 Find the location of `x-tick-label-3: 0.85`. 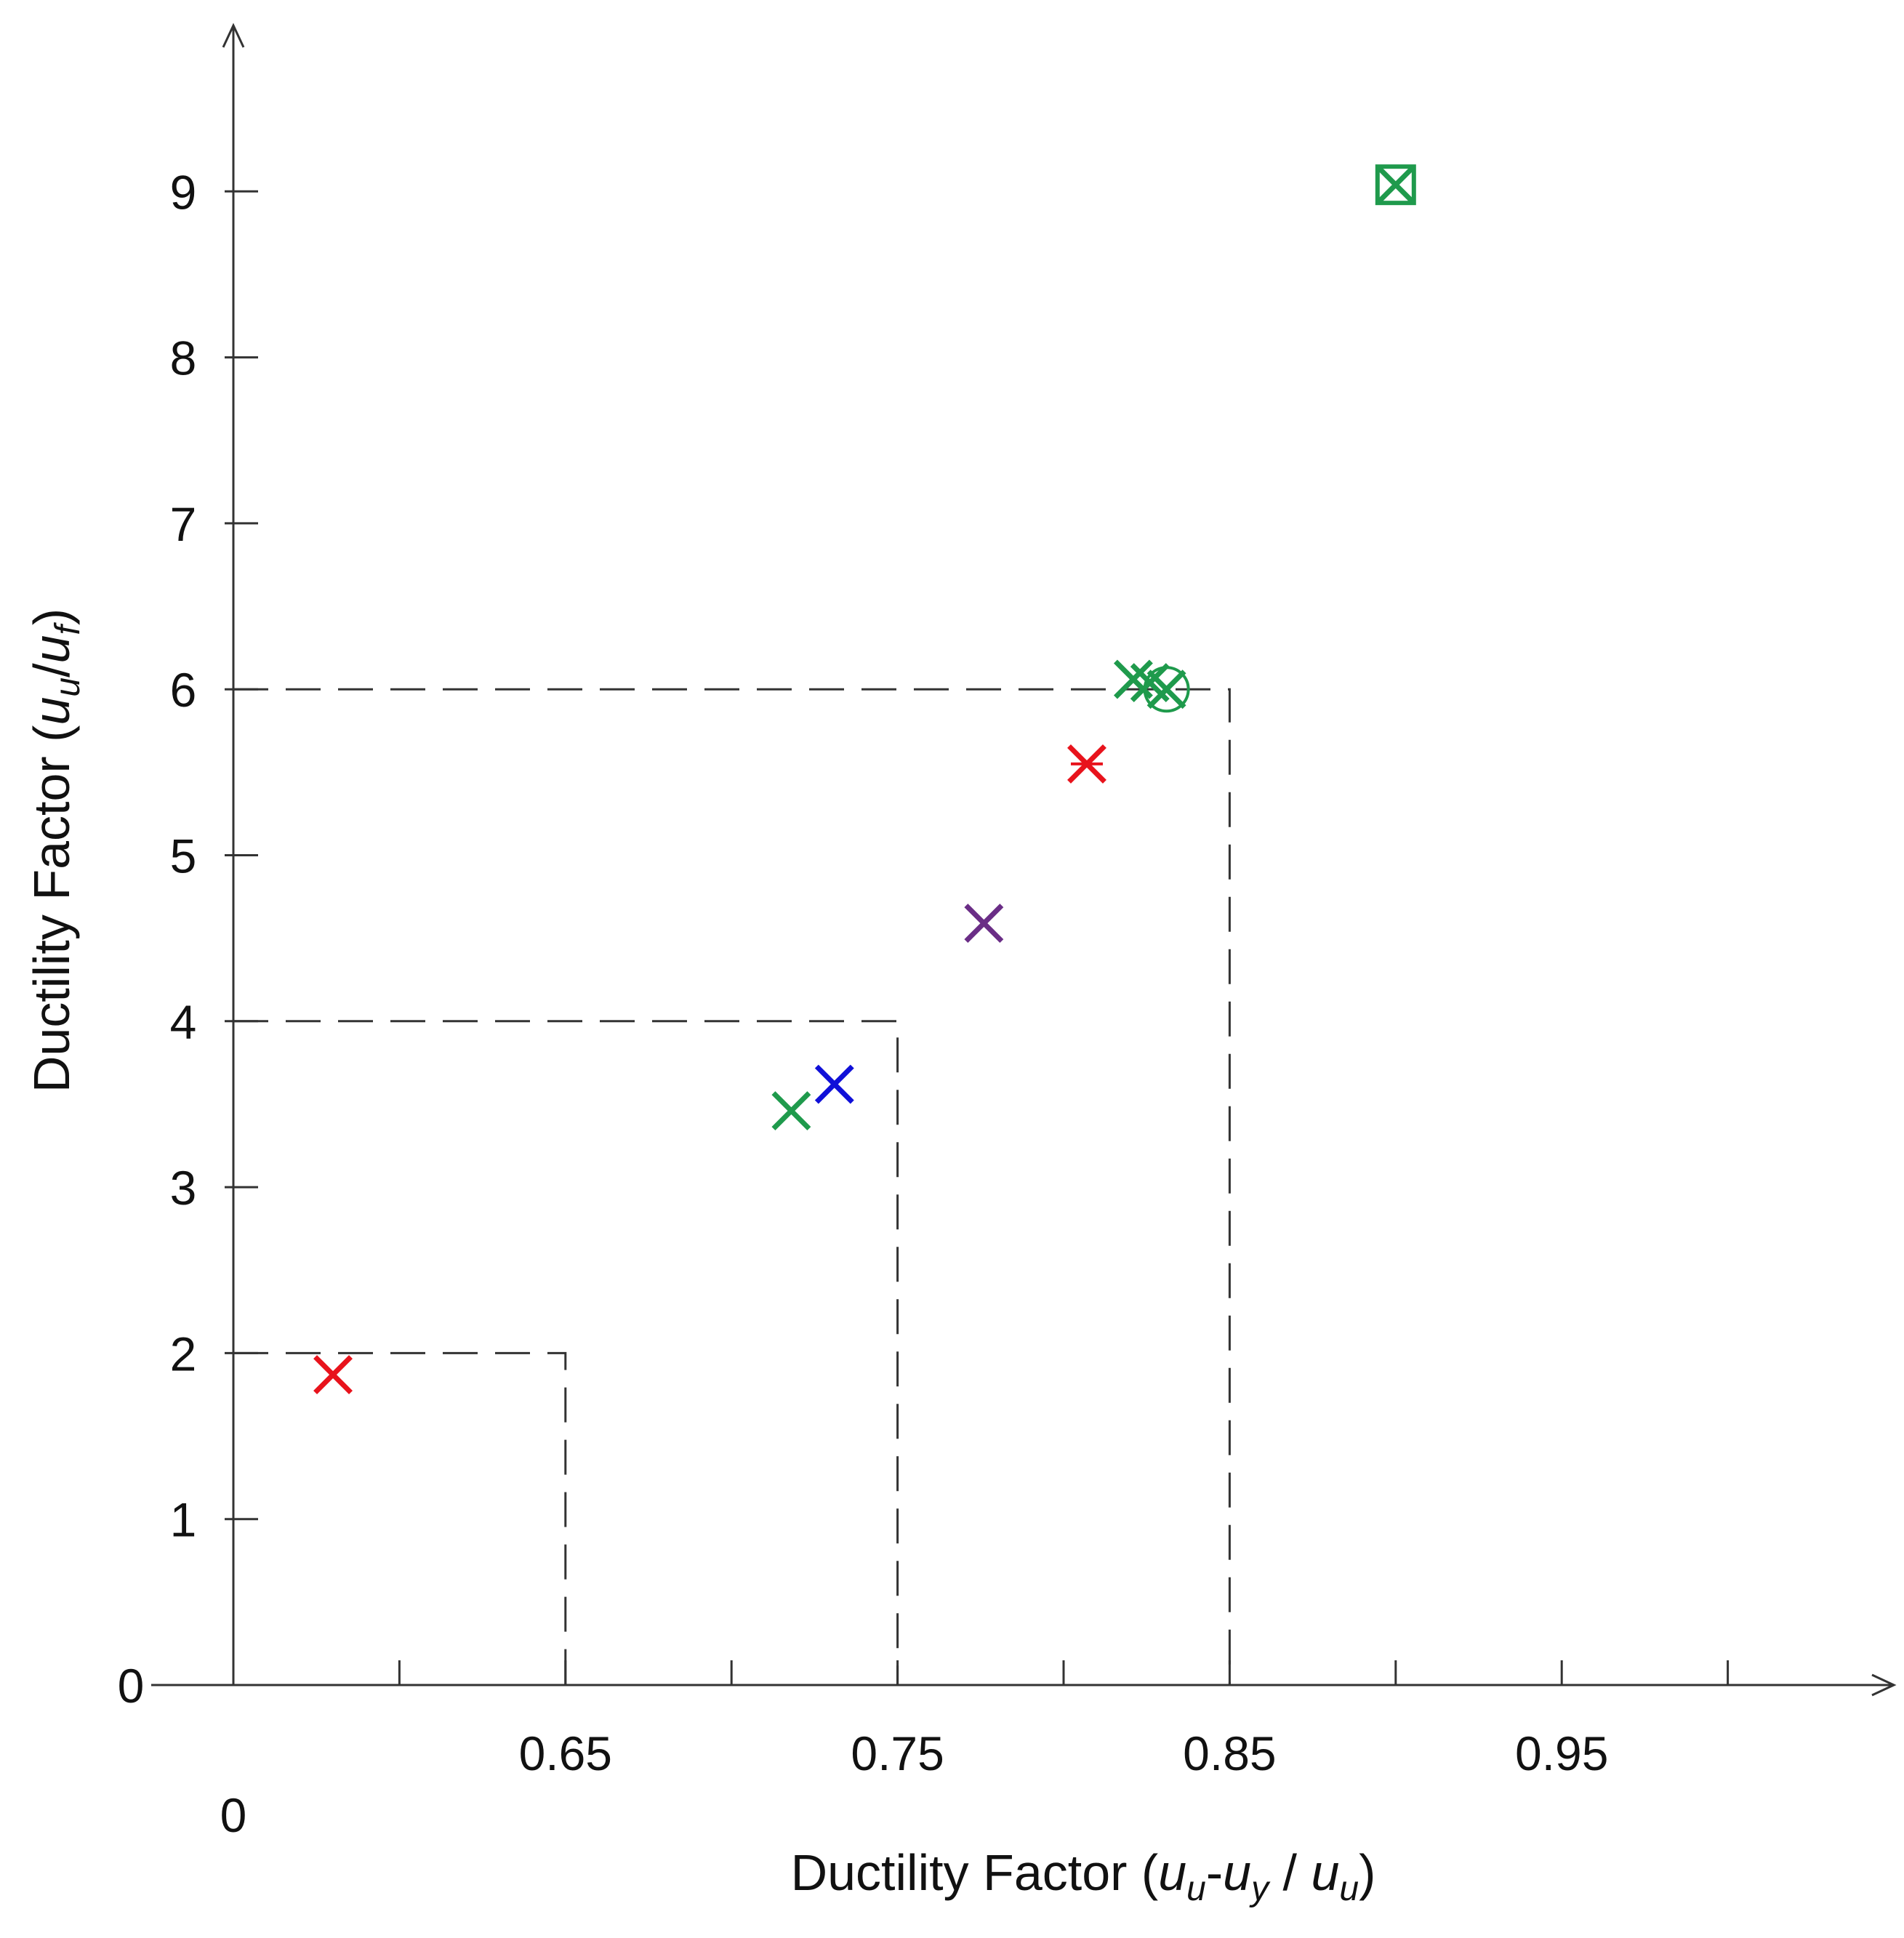

x-tick-label-3: 0.85 is located at coordinates (1229, 1753).